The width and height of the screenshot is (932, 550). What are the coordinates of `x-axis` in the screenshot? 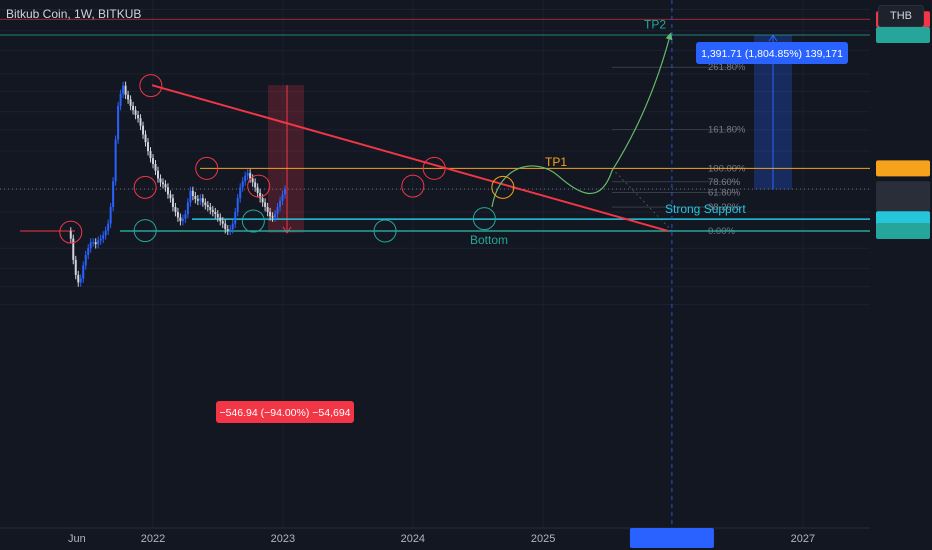 It's located at (435, 537).